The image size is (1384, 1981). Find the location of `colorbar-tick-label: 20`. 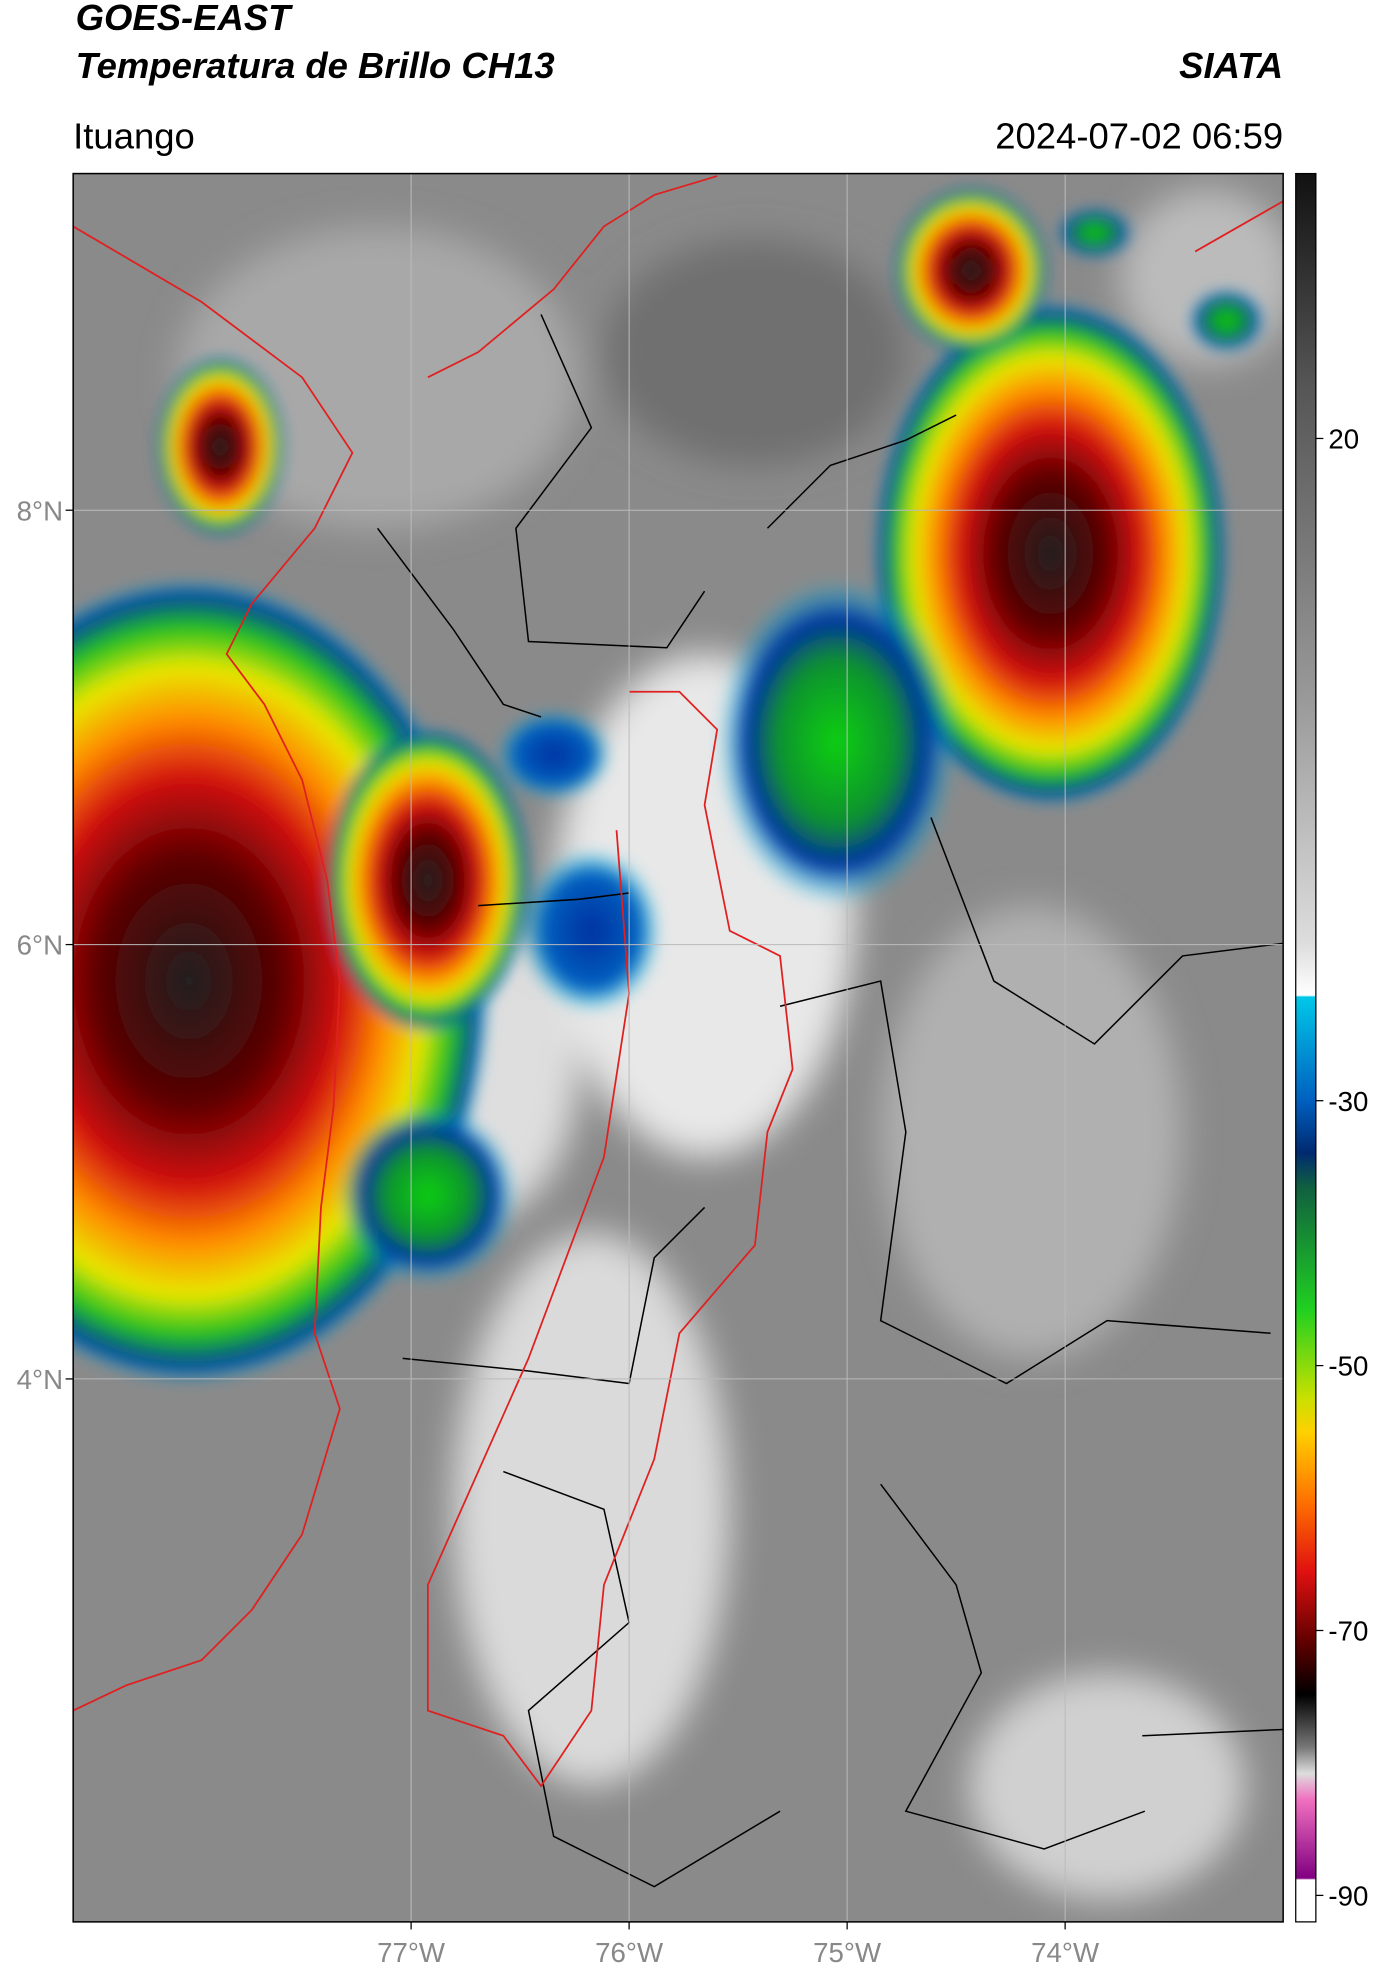

colorbar-tick-label: 20 is located at coordinates (1343, 439).